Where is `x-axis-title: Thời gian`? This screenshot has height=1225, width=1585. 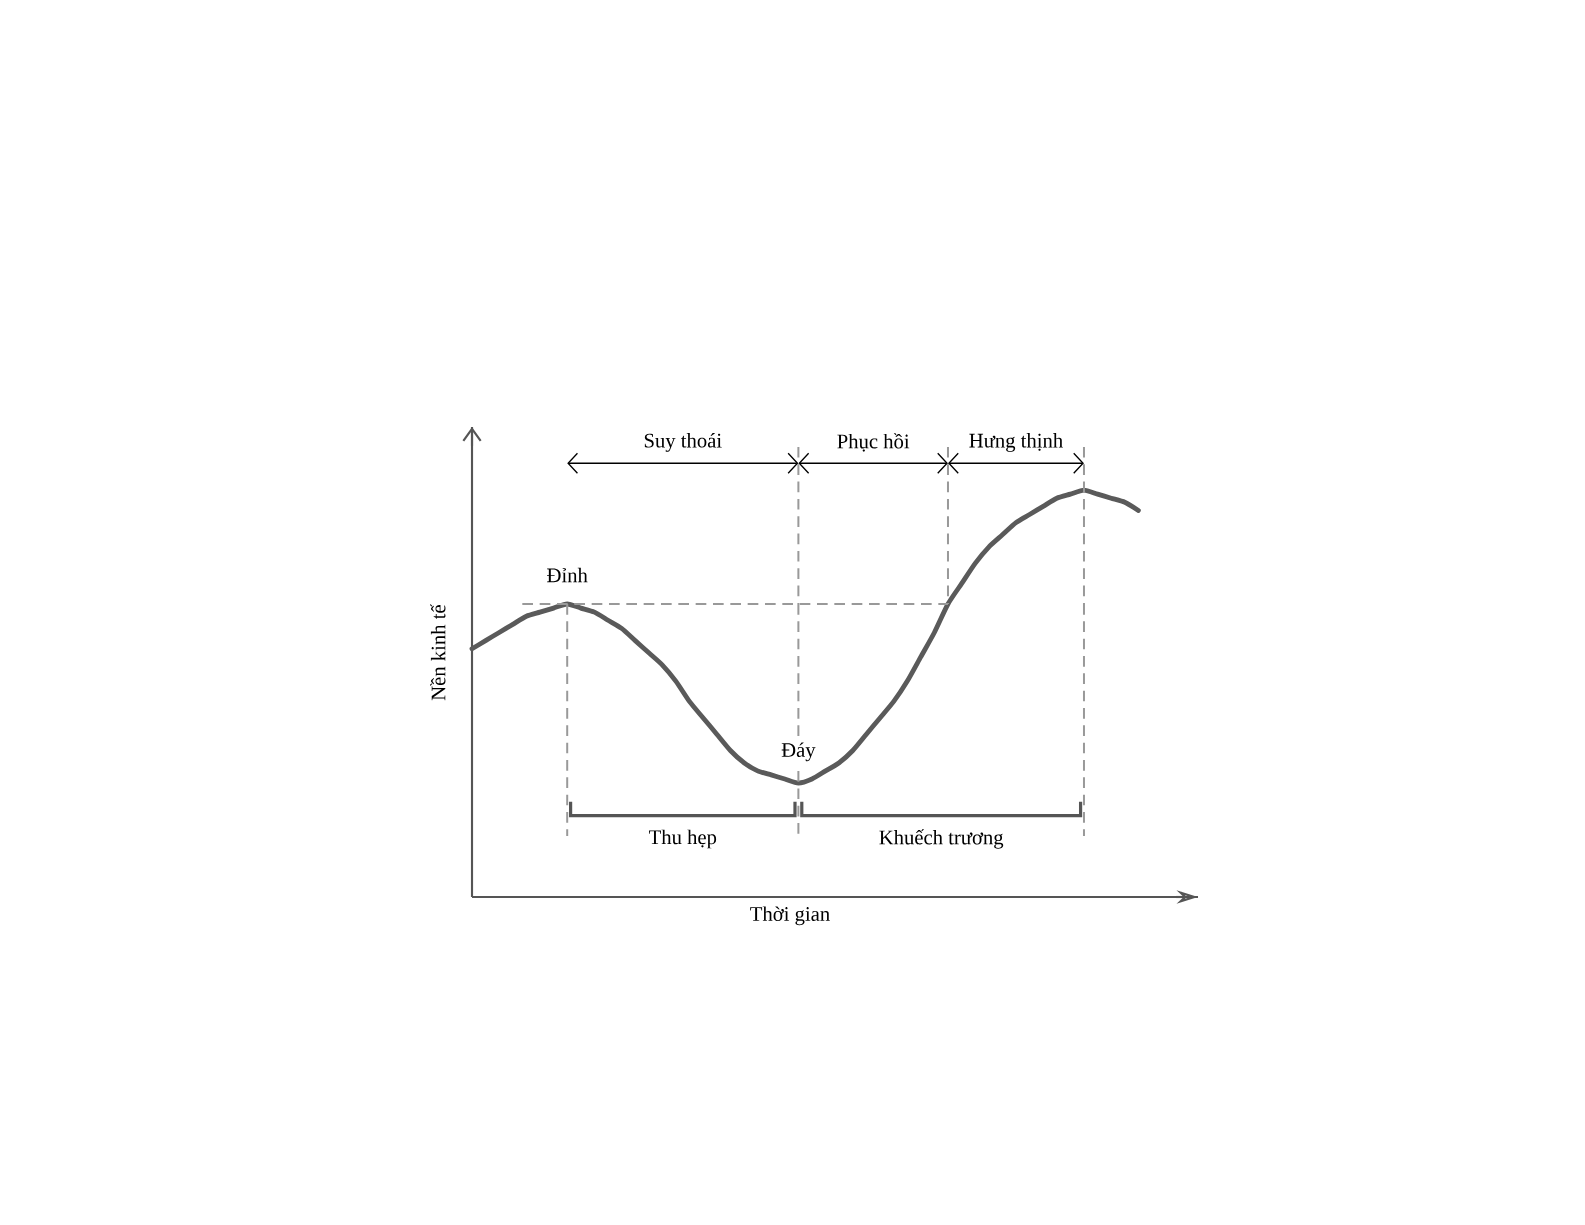 x-axis-title: Thời gian is located at coordinates (790, 916).